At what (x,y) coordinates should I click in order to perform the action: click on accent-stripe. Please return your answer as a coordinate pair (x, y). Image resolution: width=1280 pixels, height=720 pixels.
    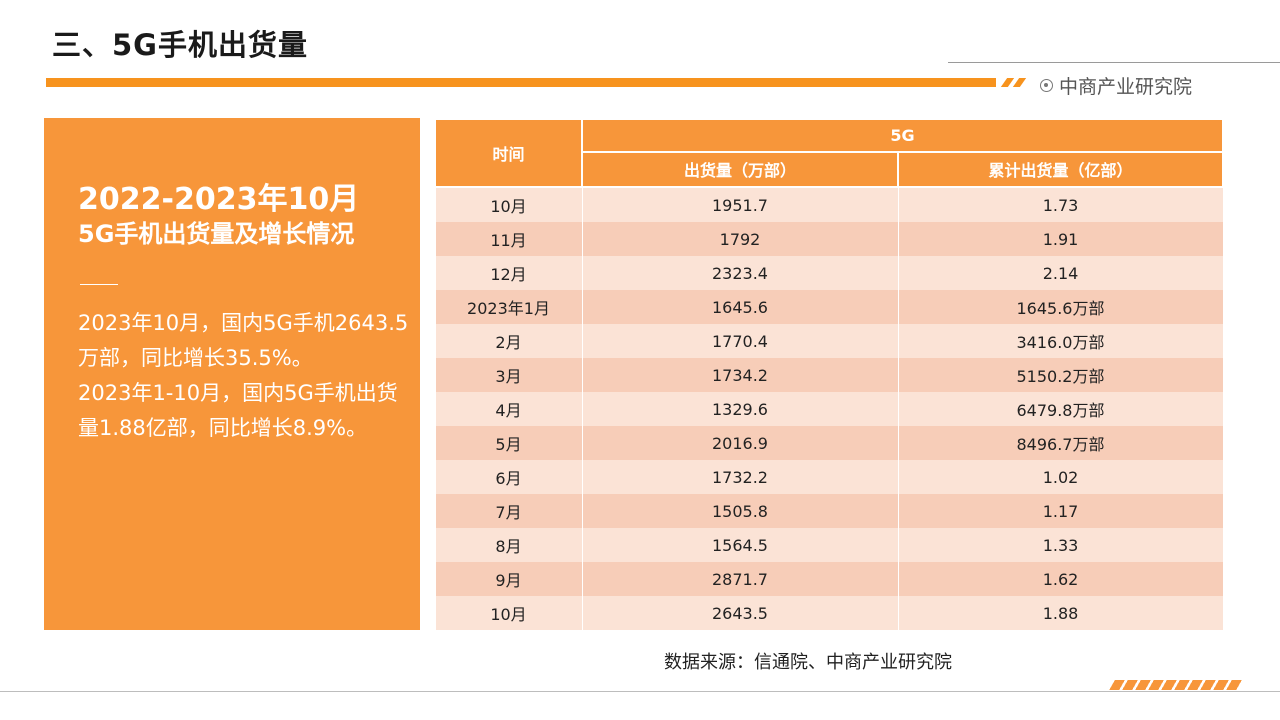
    Looking at the image, I should click on (1019, 82).